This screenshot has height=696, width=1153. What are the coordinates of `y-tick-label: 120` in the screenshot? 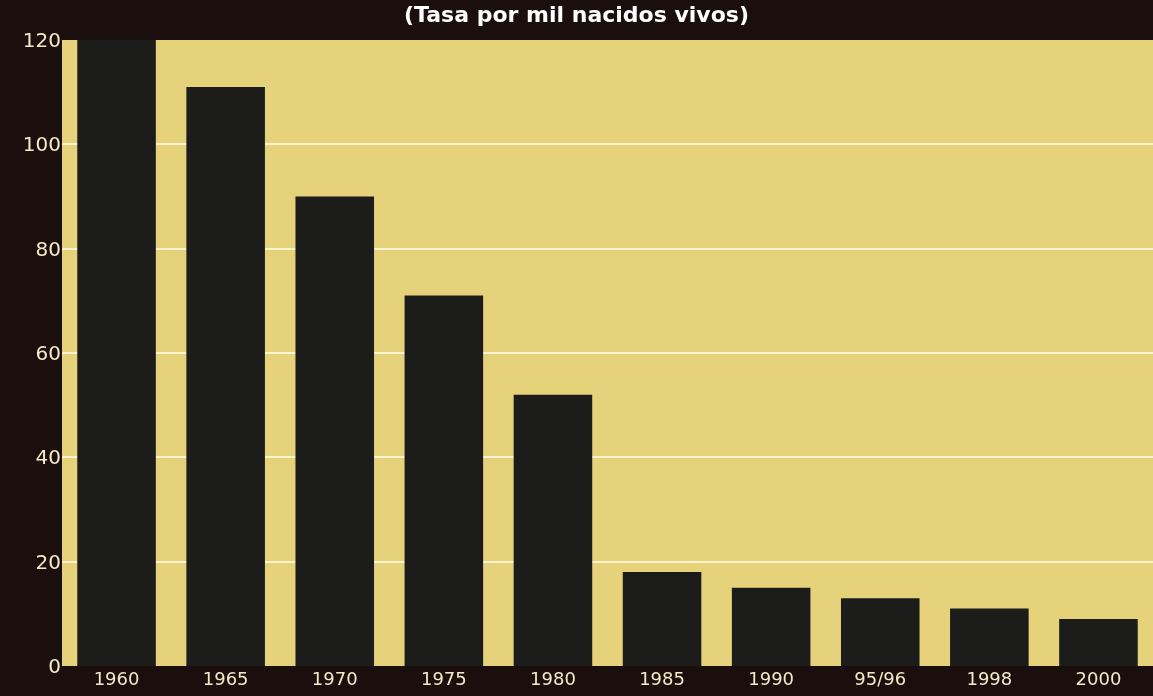 It's located at (41, 40).